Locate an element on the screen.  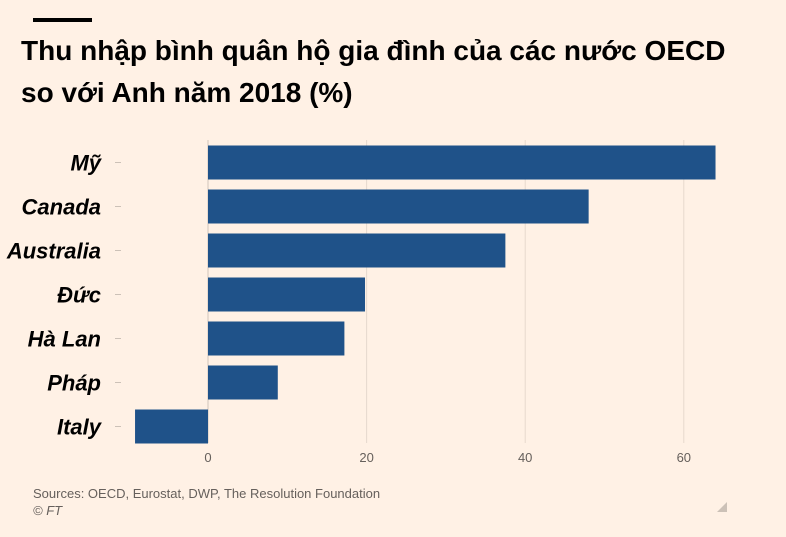
x-tick-label: 20 is located at coordinates (366, 457).